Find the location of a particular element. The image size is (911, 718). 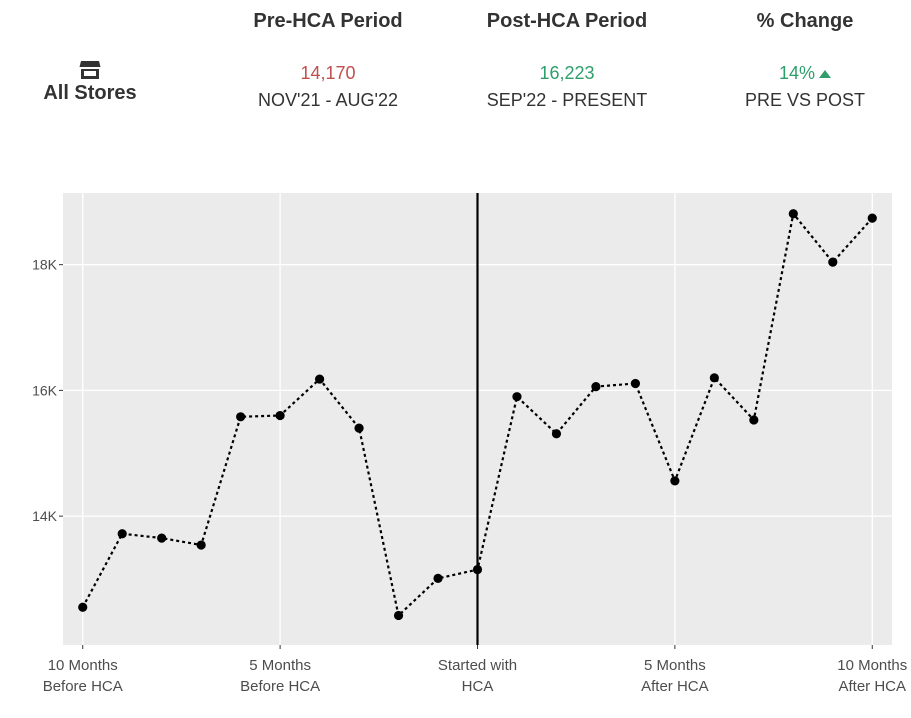

store-label: All Stores is located at coordinates (90, 93).